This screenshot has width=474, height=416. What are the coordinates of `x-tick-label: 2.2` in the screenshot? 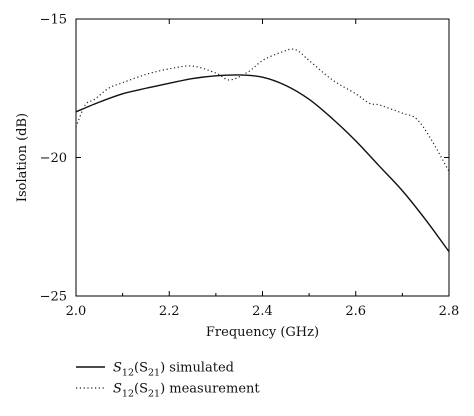 It's located at (169, 311).